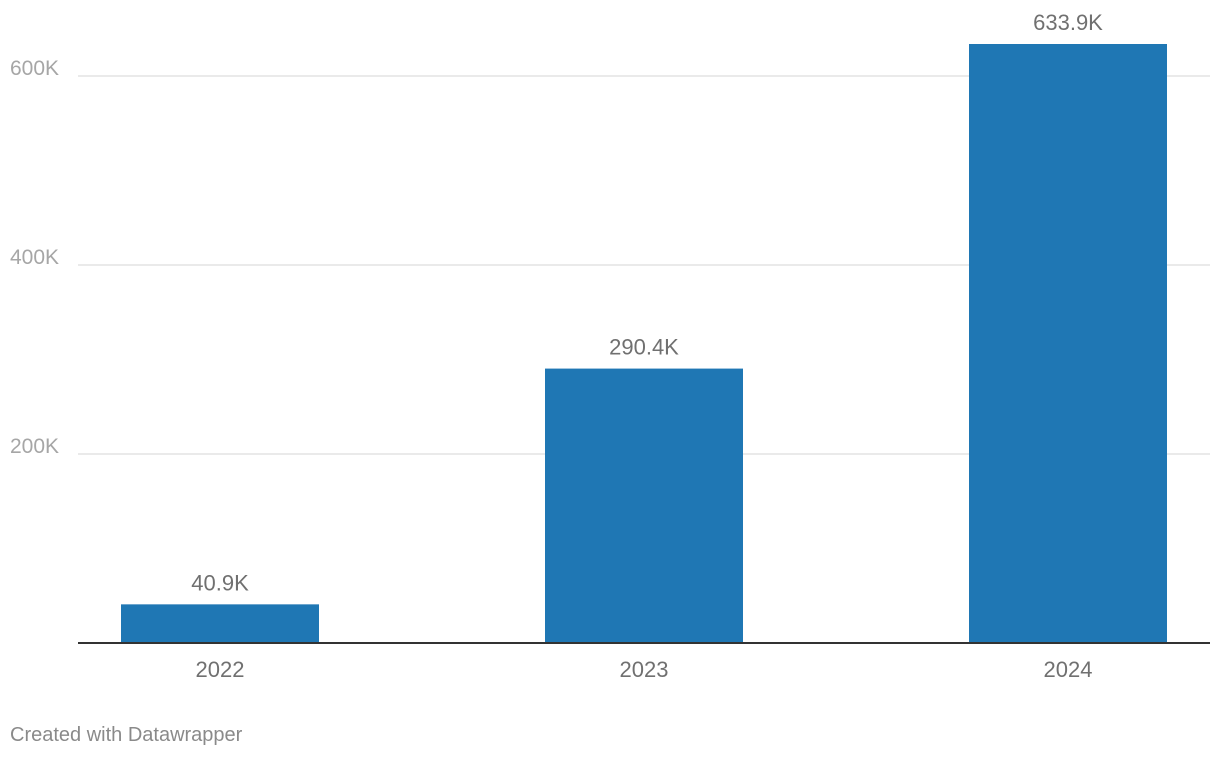 The image size is (1220, 758). I want to click on y-tick-label: 400K, so click(34, 257).